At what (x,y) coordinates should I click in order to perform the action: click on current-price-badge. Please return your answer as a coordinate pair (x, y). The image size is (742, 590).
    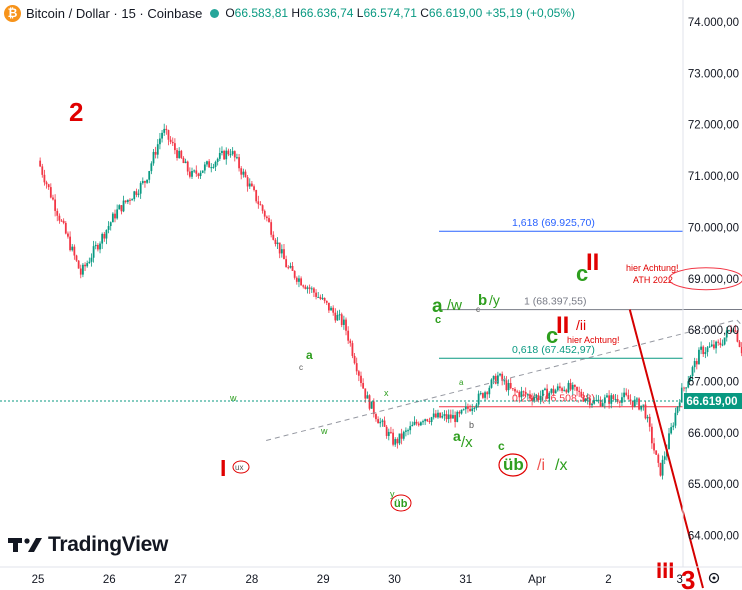
    Looking at the image, I should click on (713, 401).